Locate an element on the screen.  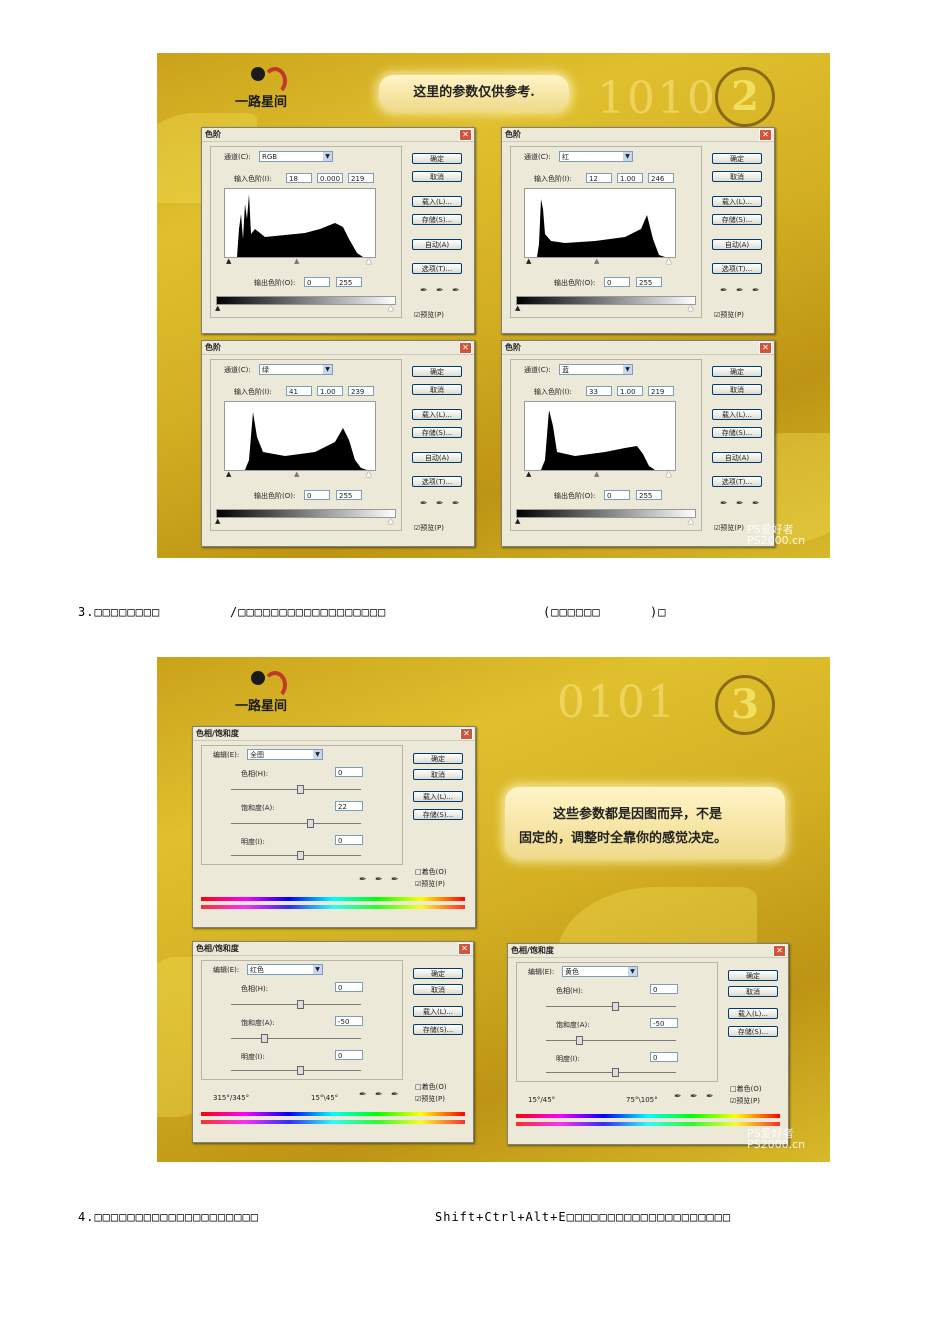
input-white-field: 239 is located at coordinates (361, 391).